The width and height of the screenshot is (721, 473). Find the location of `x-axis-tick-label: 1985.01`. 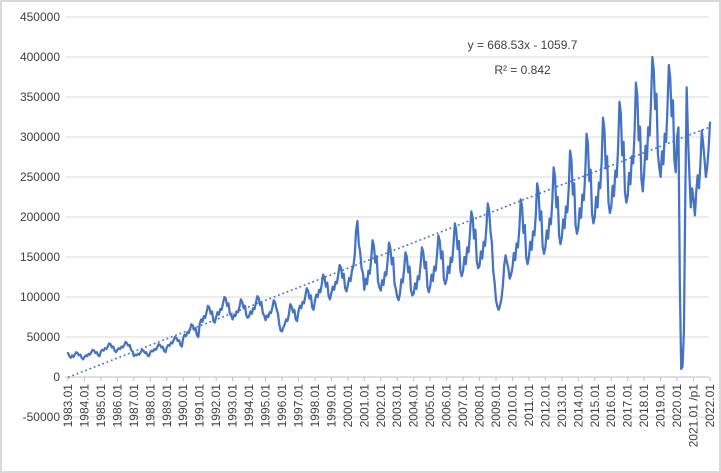

x-axis-tick-label: 1985.01 is located at coordinates (101, 406).